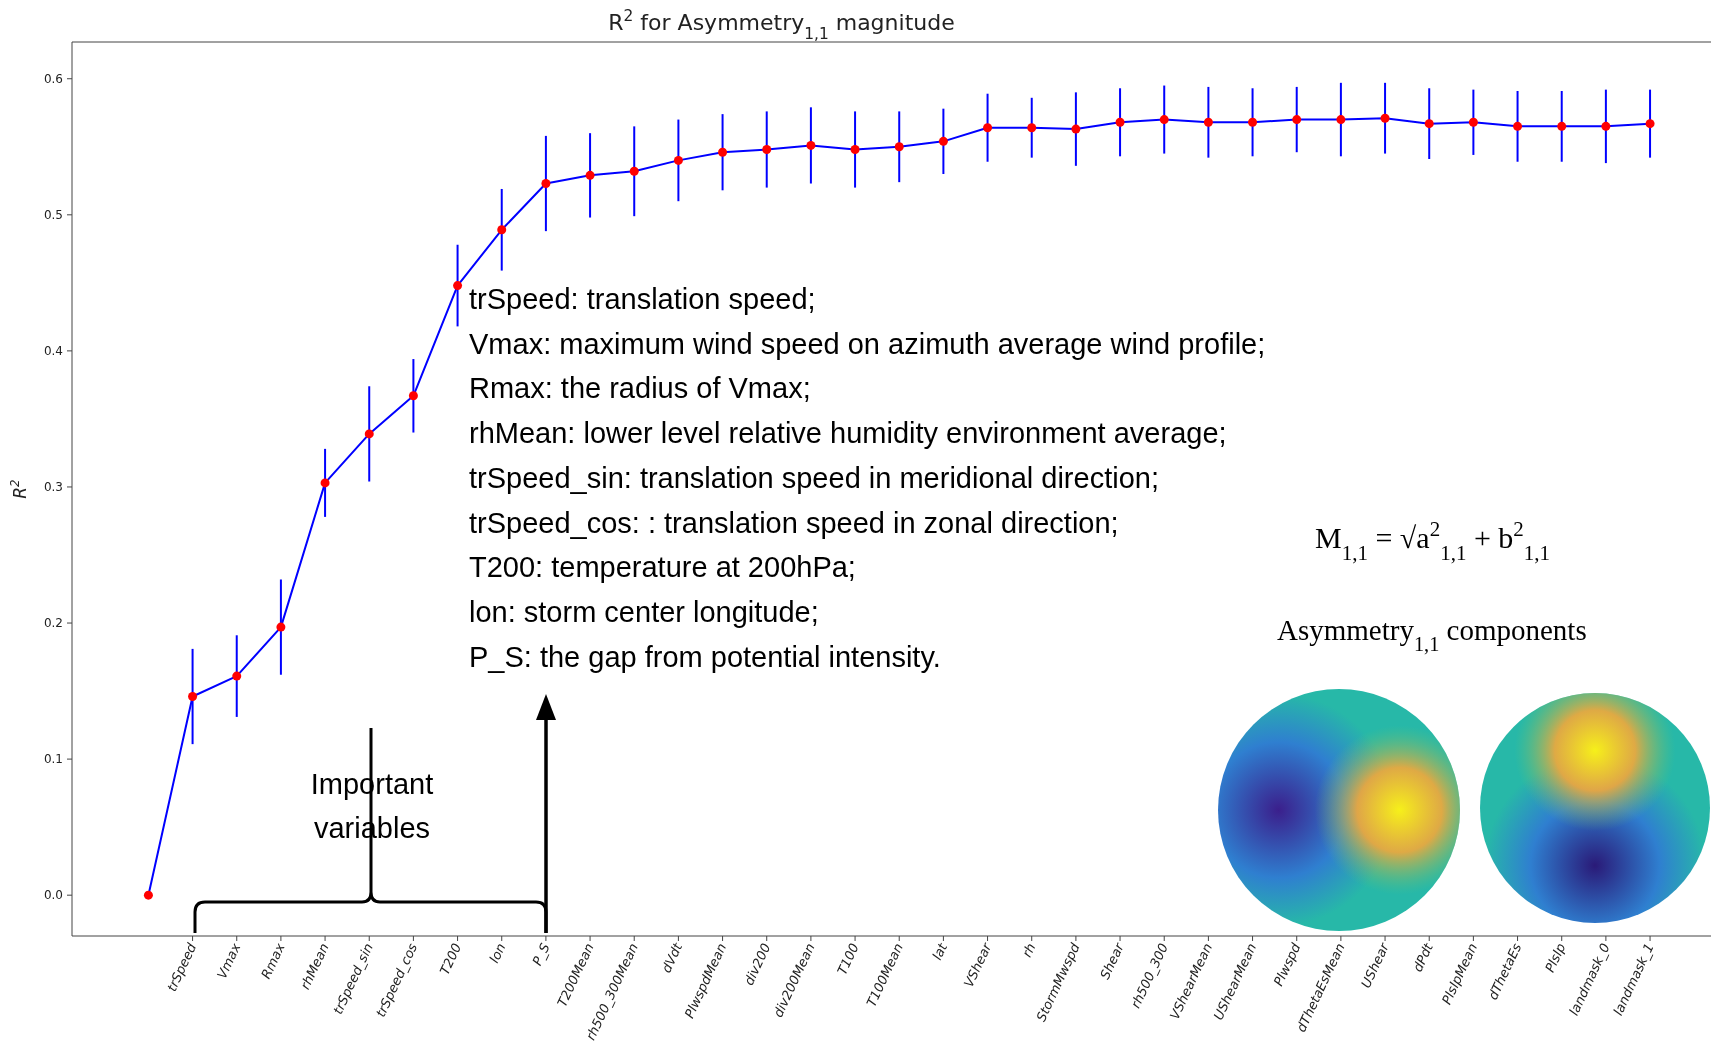 This screenshot has height=1053, width=1711. Describe the element at coordinates (1423, 957) in the screenshot. I see `x-tick-label: dPdt` at that location.